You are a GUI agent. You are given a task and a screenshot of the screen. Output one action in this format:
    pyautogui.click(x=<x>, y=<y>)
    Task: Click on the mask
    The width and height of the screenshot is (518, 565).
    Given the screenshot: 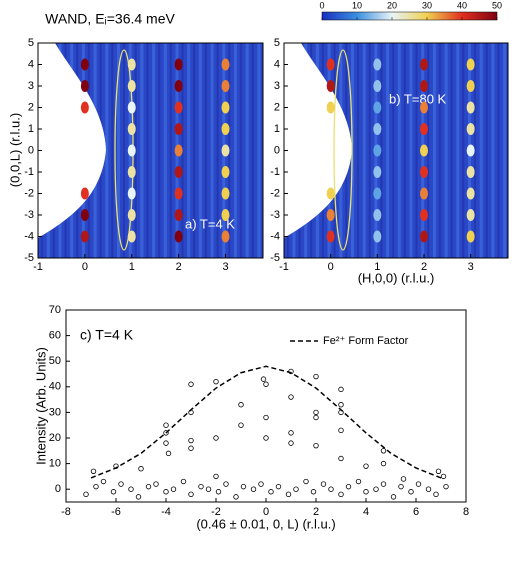 What is the action you would take?
    pyautogui.click(x=72, y=140)
    